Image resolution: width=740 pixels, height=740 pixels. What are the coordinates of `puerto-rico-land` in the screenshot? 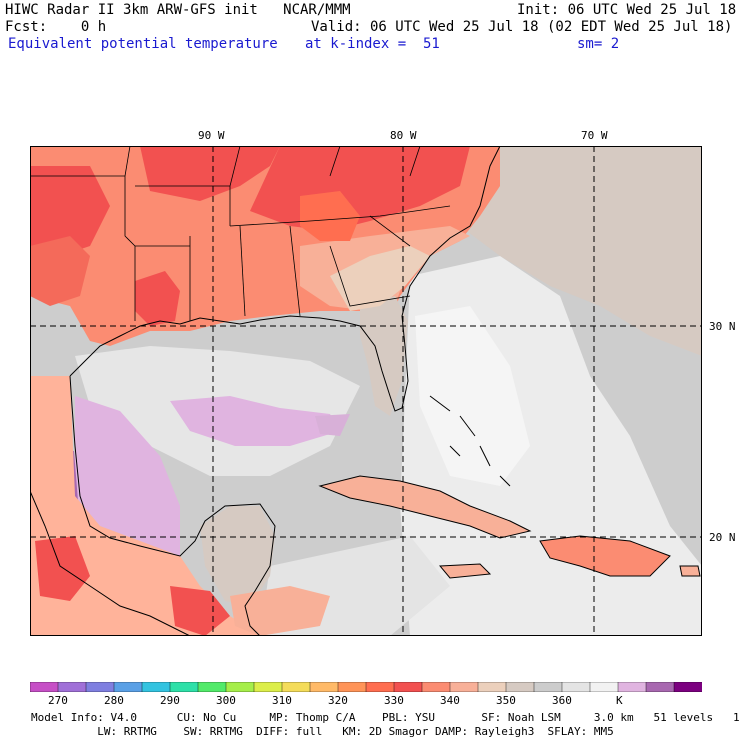 It's located at (690, 571).